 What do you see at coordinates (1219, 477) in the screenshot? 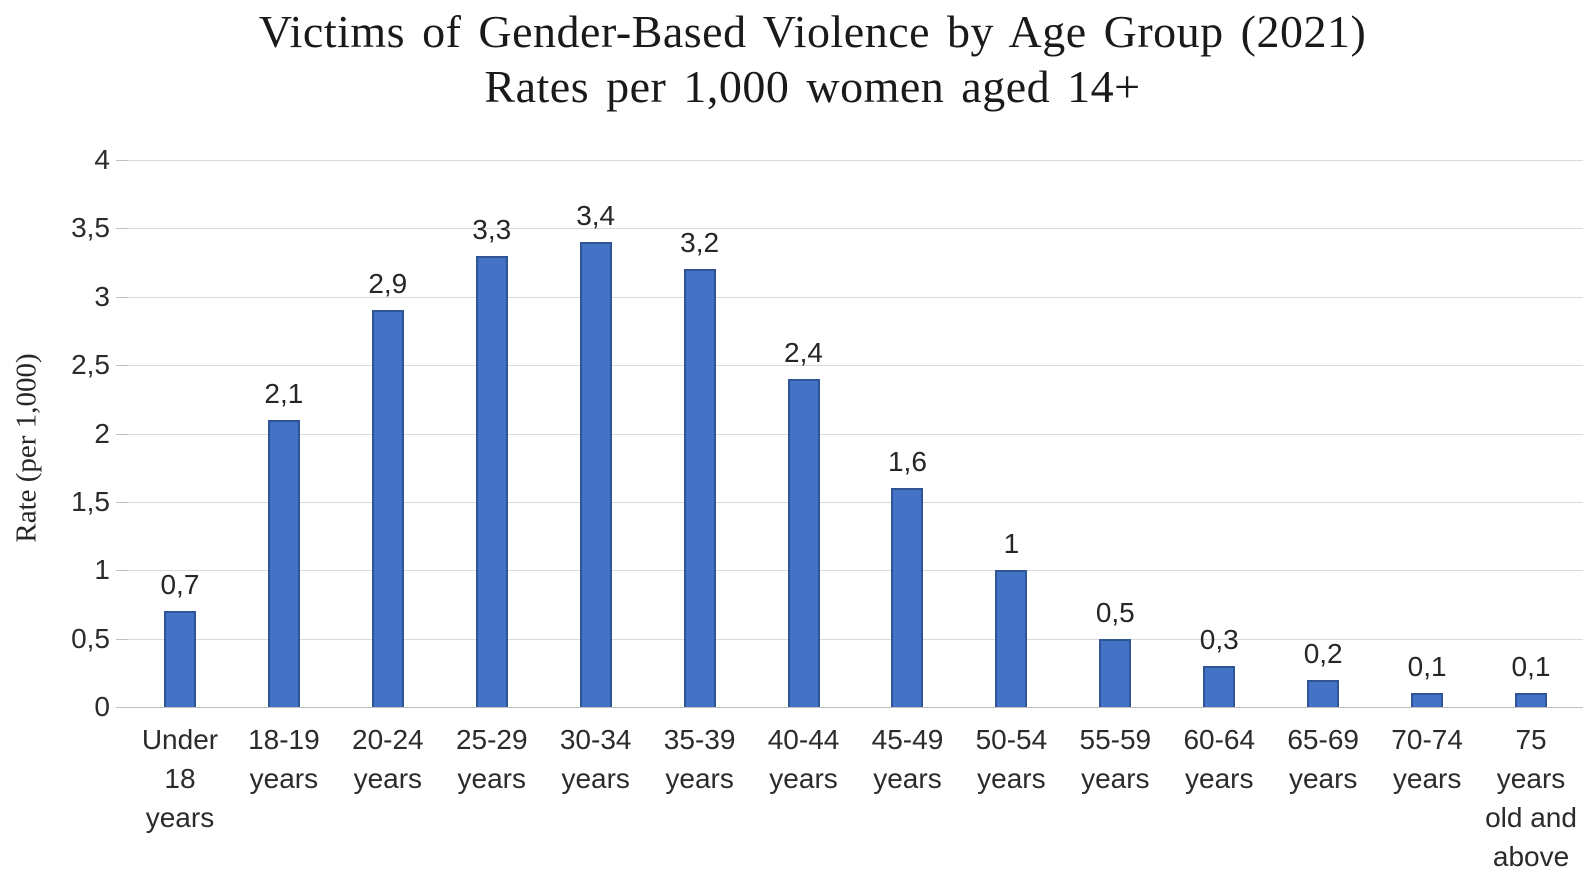
I see `category-slot: 0,3 60-64 years` at bounding box center [1219, 477].